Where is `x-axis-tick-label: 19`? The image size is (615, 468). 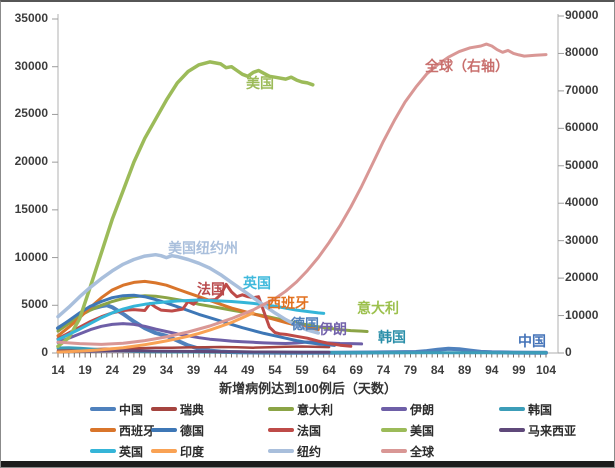 x-axis-tick-label: 19 is located at coordinates (85, 370).